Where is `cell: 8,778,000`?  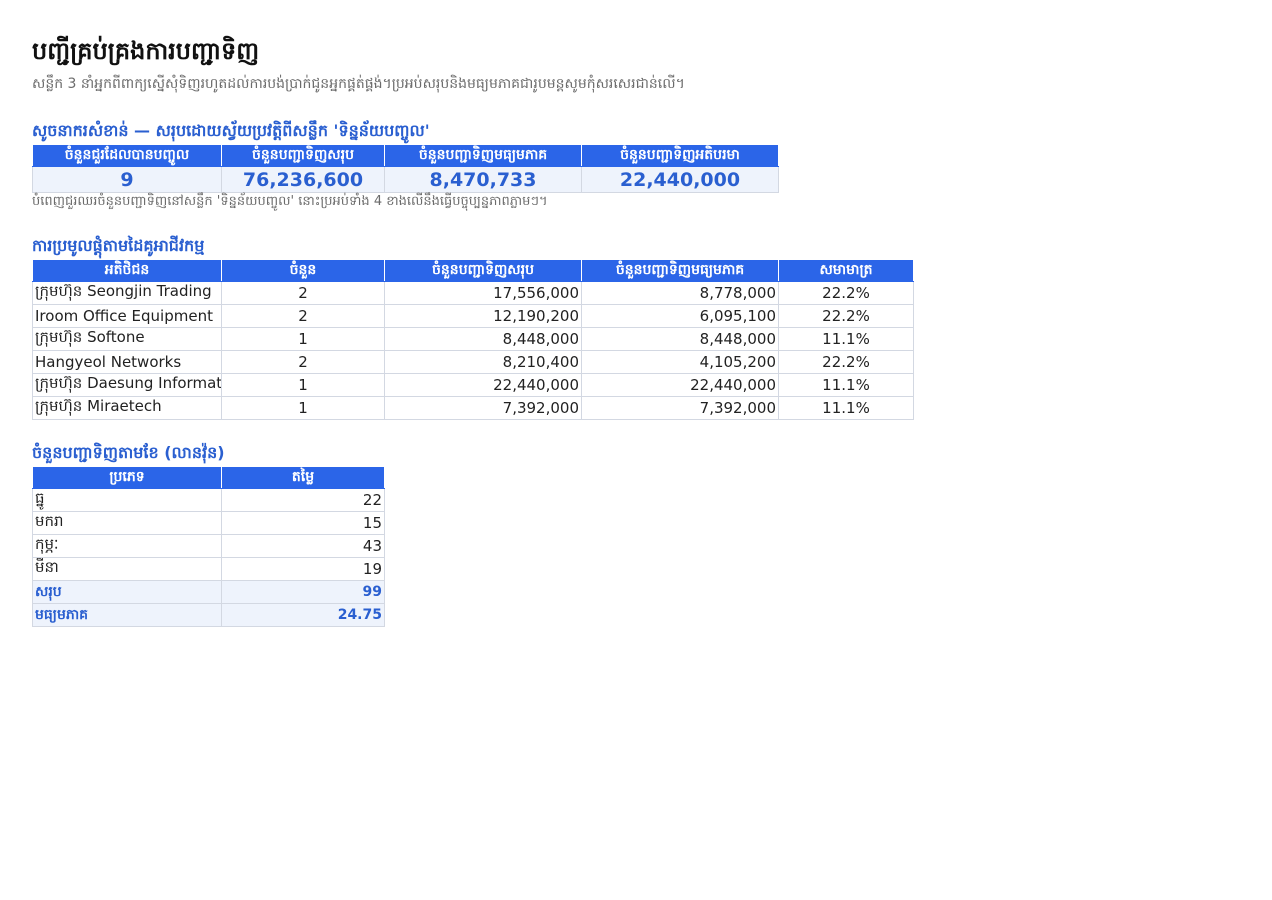 cell: 8,778,000 is located at coordinates (680, 293).